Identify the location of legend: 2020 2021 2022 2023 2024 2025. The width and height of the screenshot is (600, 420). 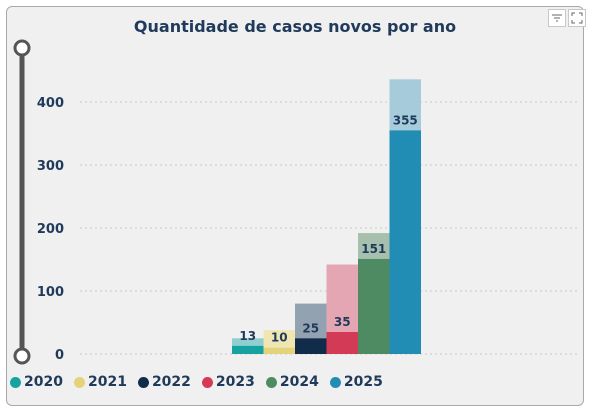
(196, 382).